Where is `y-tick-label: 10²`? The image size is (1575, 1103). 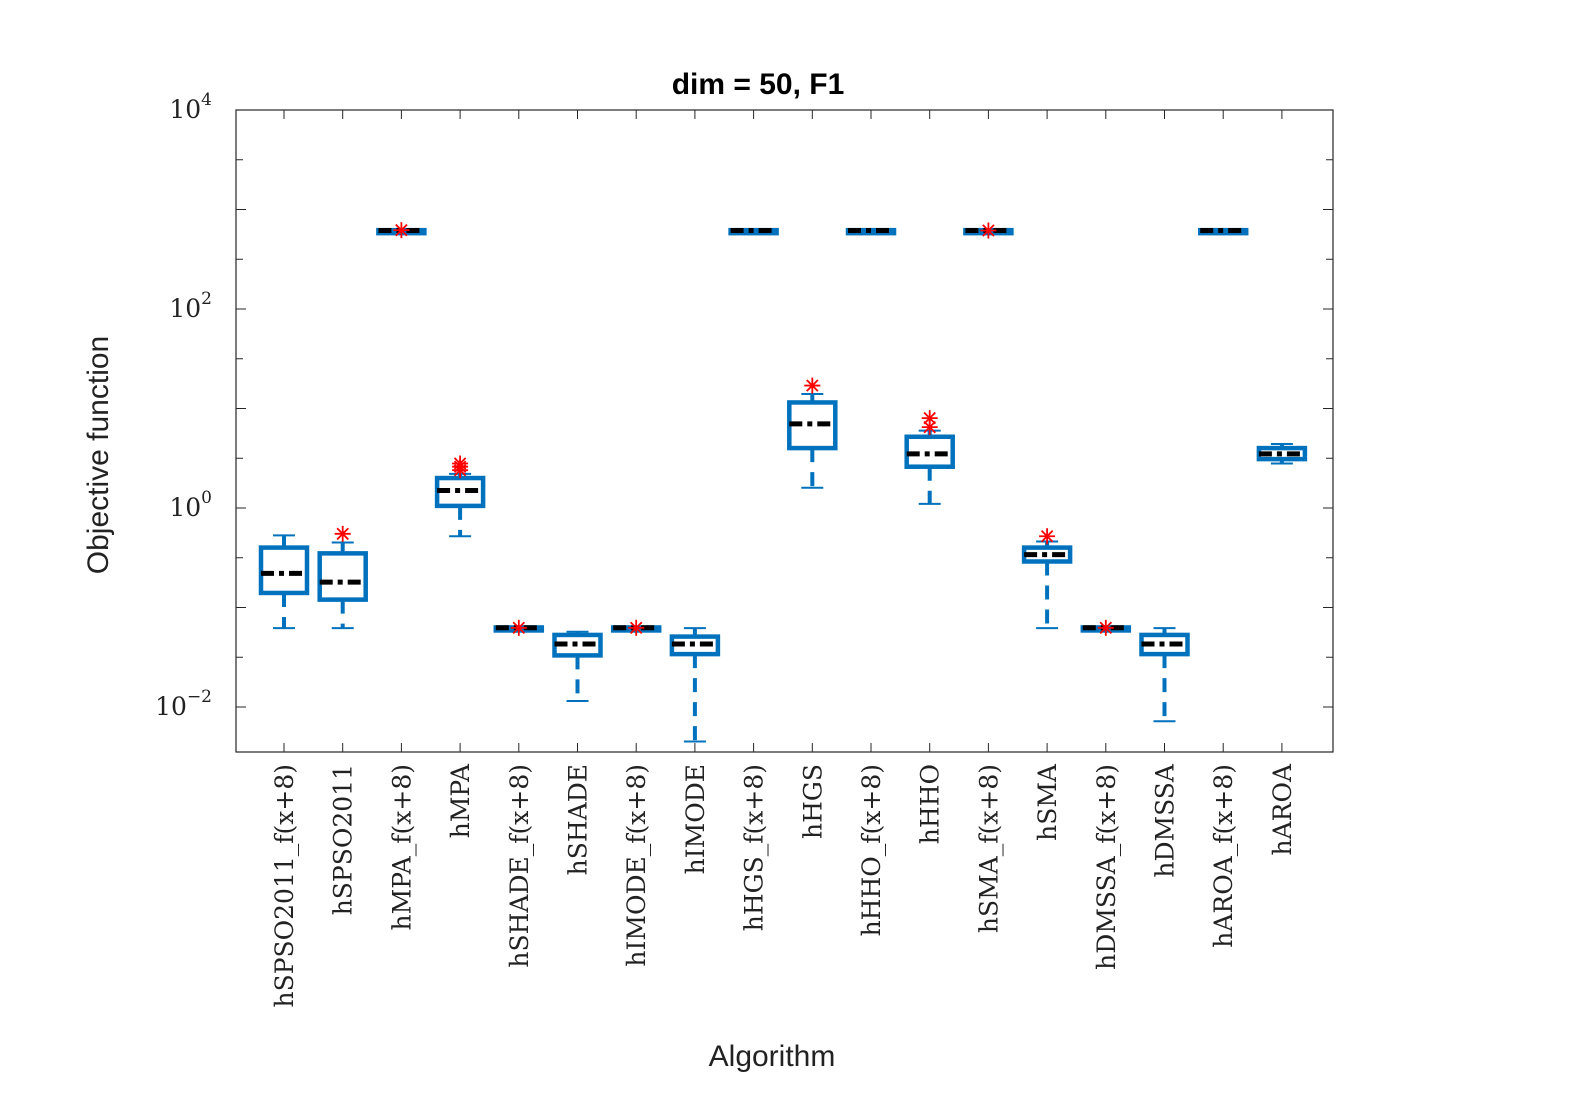 y-tick-label: 10² is located at coordinates (190, 306).